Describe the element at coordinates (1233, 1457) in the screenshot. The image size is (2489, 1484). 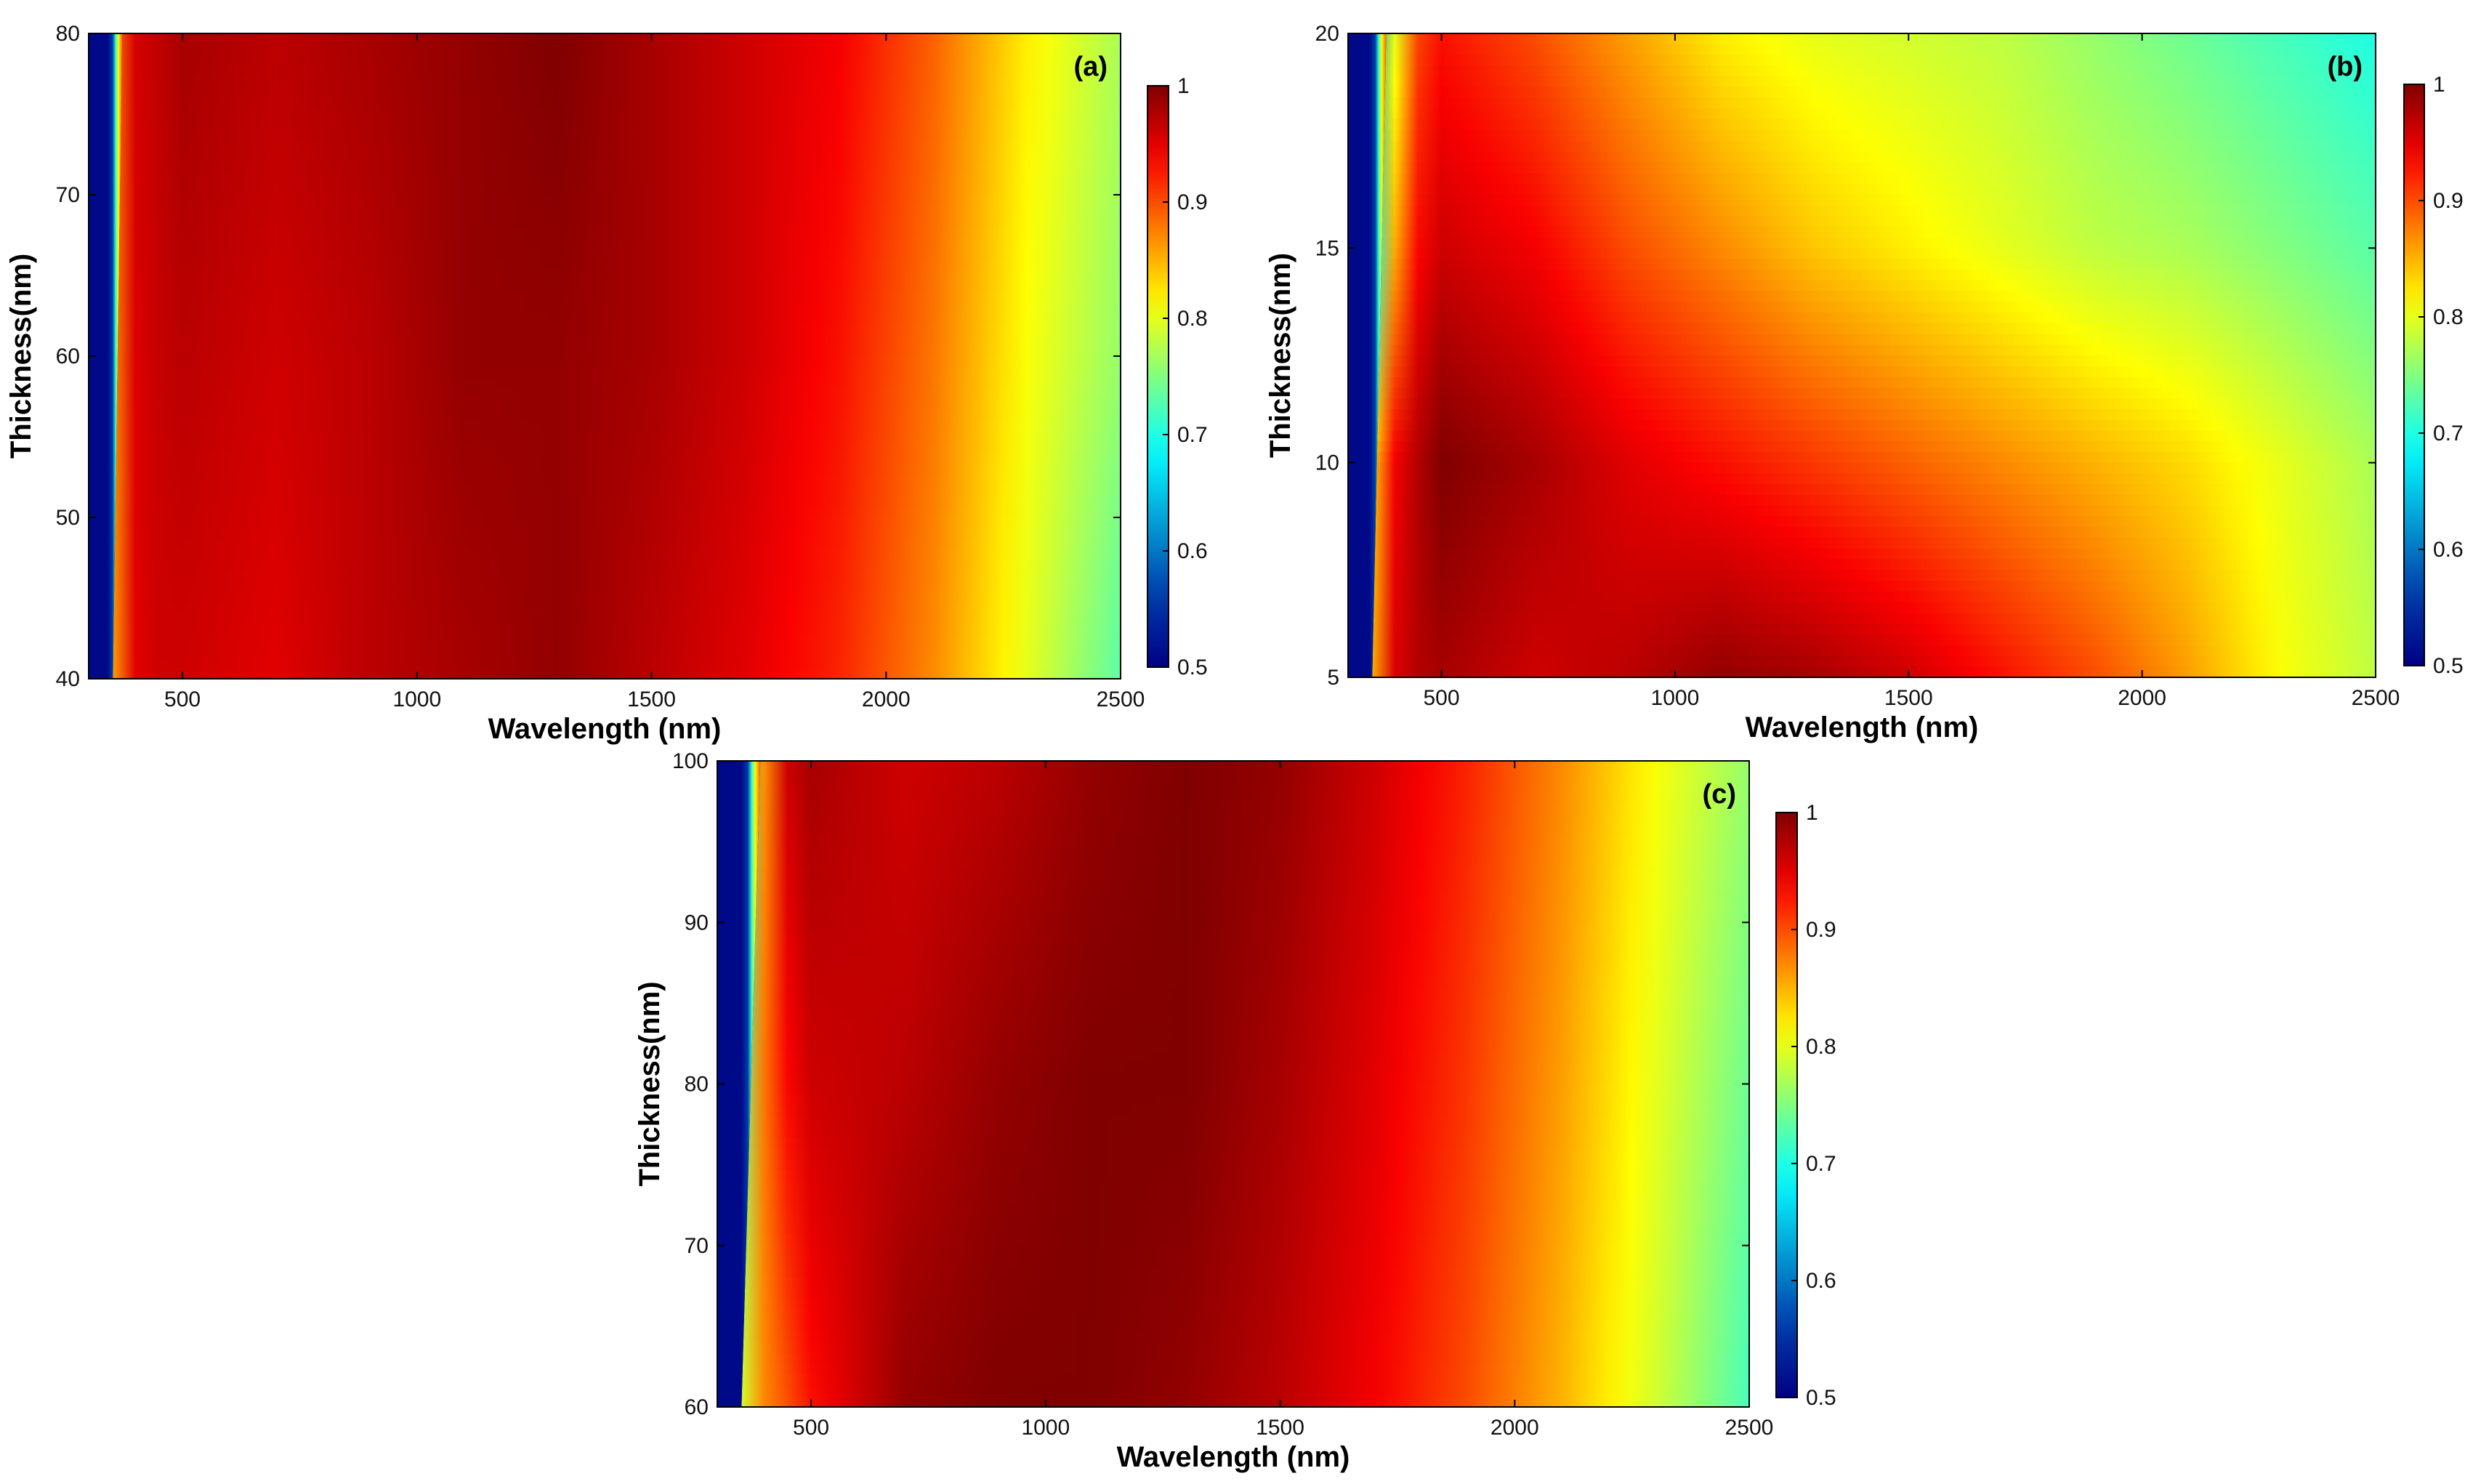
I see `x-axis-label: Wavelength (nm)` at that location.